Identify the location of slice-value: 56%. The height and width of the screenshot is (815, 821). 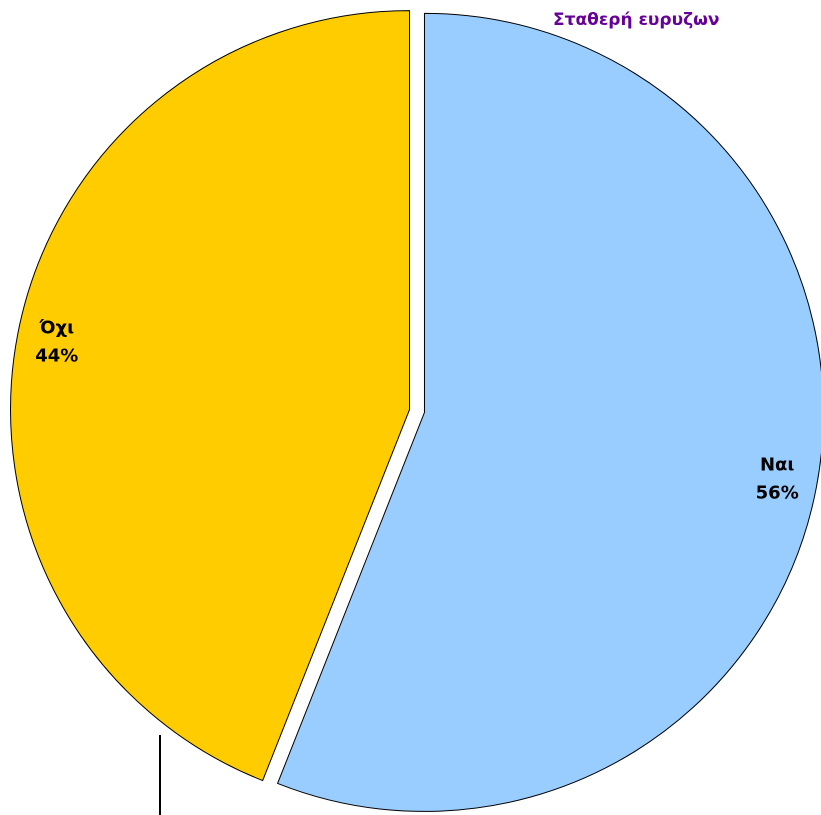
(777, 493).